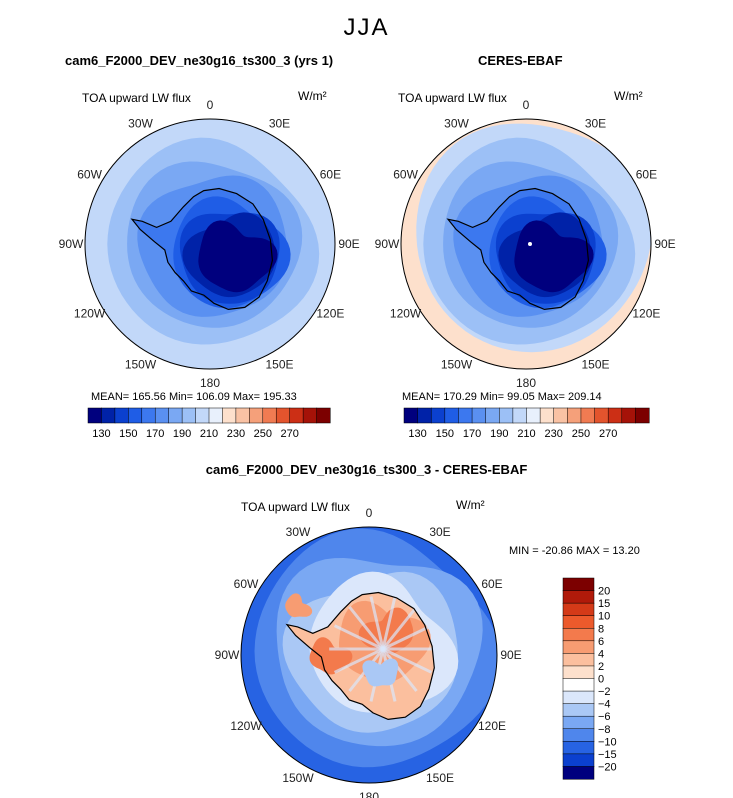  I want to click on panel-2-colorbar: 130 150 170 190 210 230 250 270, so click(526, 423).